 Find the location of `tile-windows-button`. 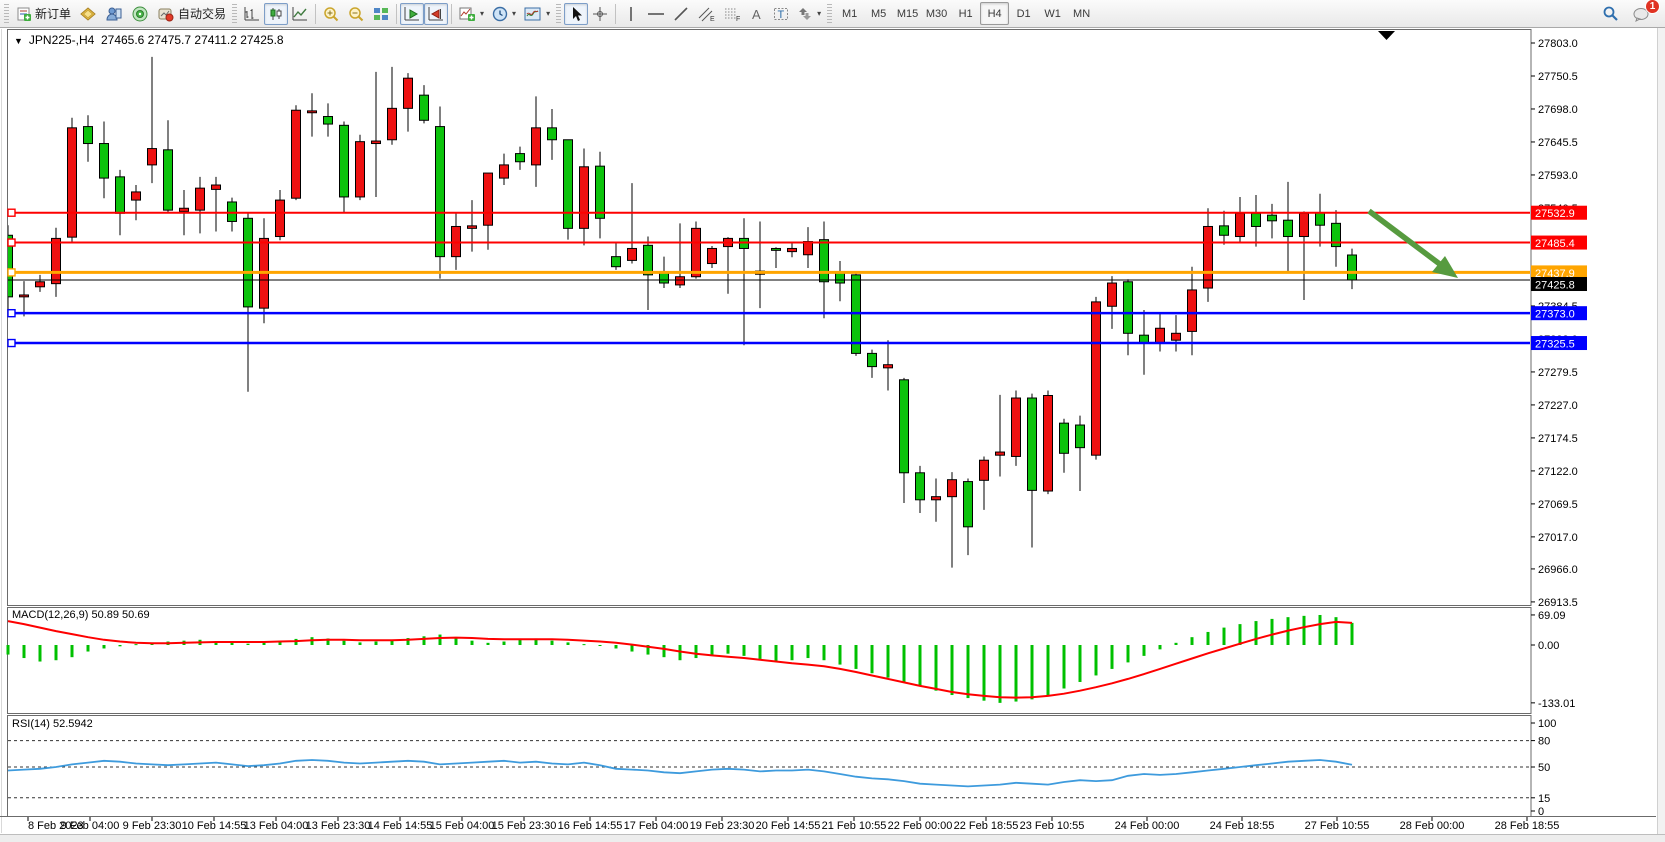

tile-windows-button is located at coordinates (381, 14).